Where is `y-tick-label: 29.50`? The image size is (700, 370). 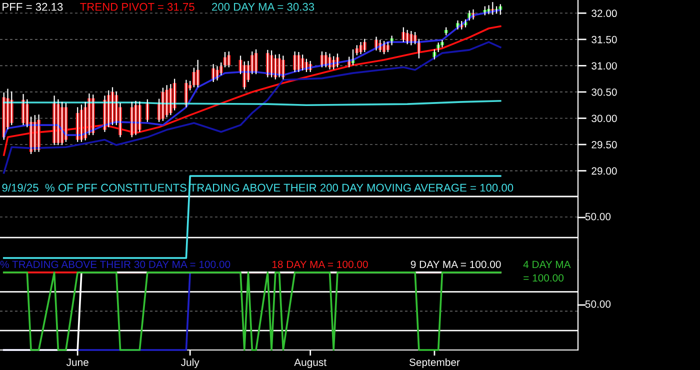 y-tick-label: 29.50 is located at coordinates (604, 144).